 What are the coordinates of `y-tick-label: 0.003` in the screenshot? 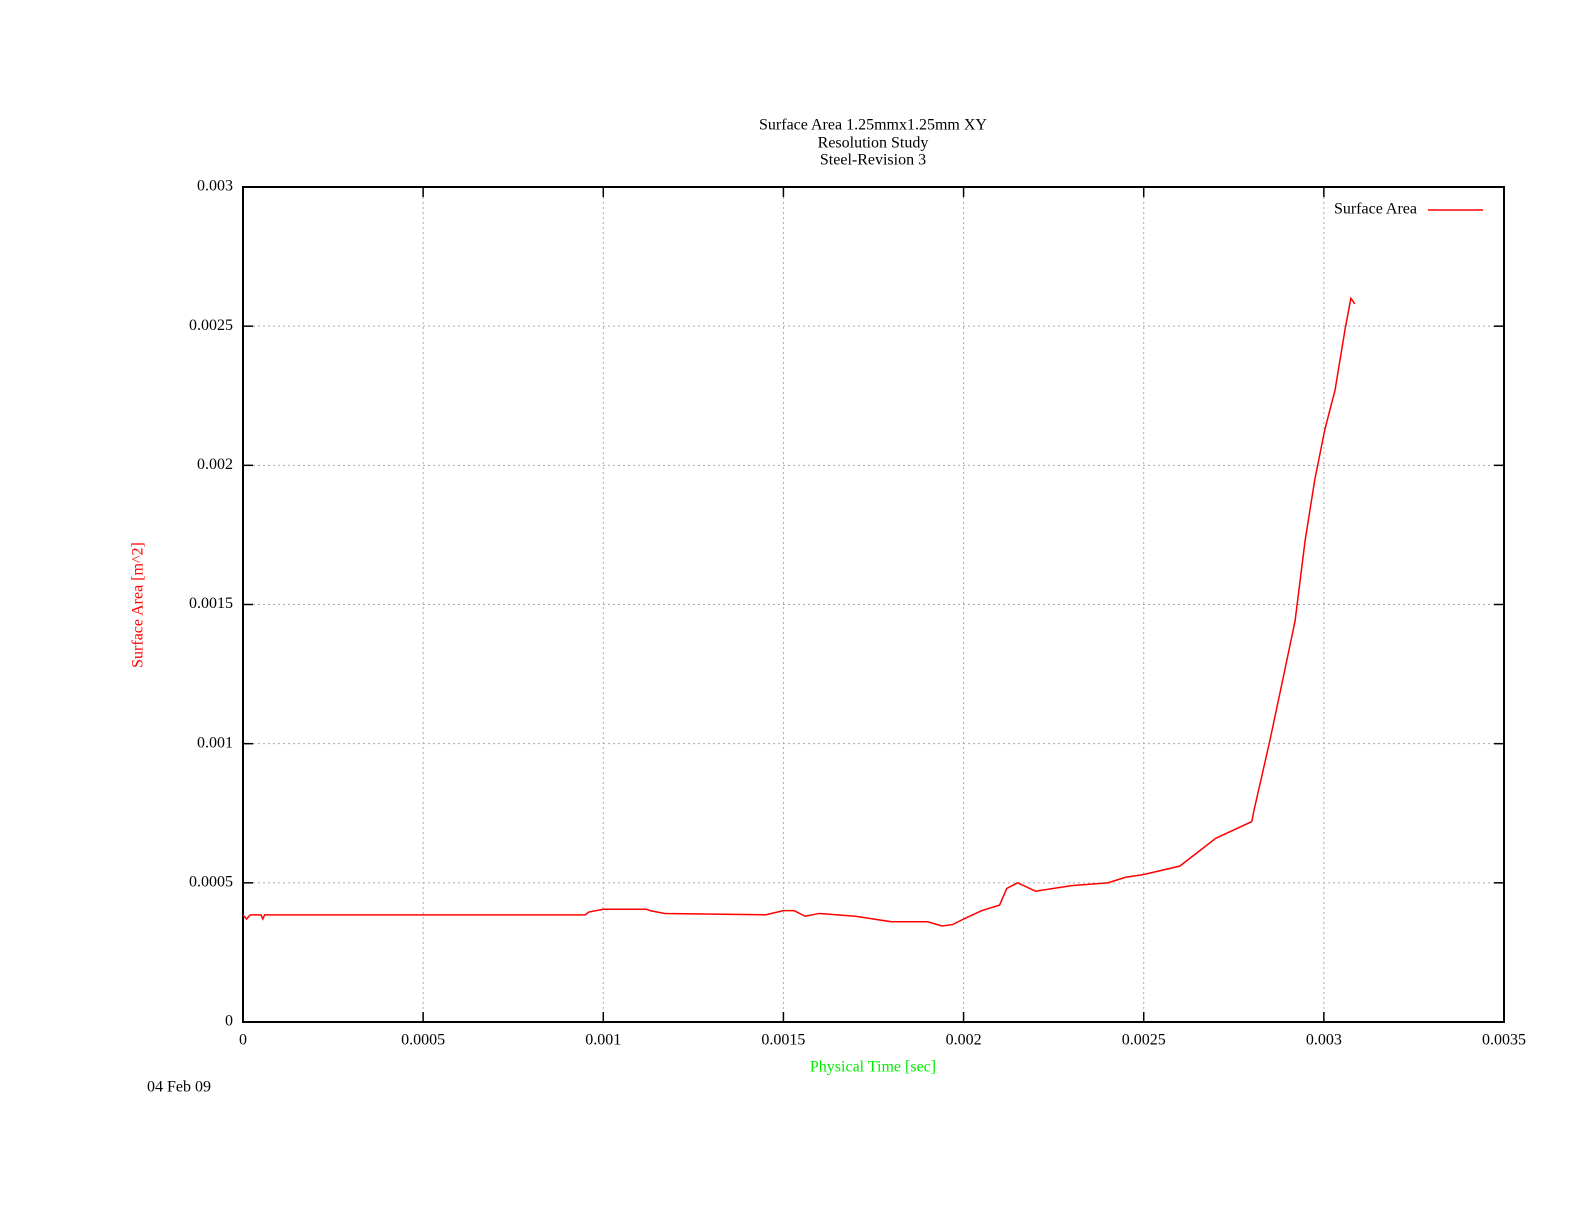 It's located at (215, 186).